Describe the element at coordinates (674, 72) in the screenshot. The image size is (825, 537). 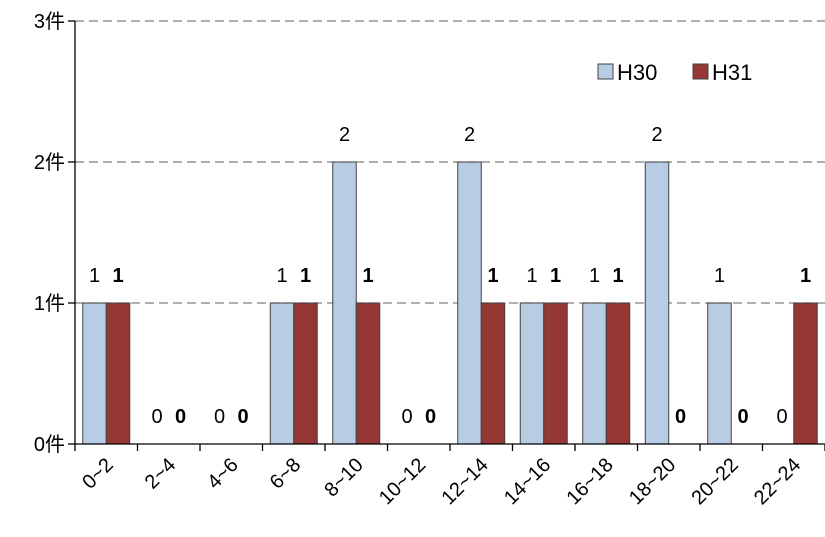
I see `legend: H30 H31` at that location.